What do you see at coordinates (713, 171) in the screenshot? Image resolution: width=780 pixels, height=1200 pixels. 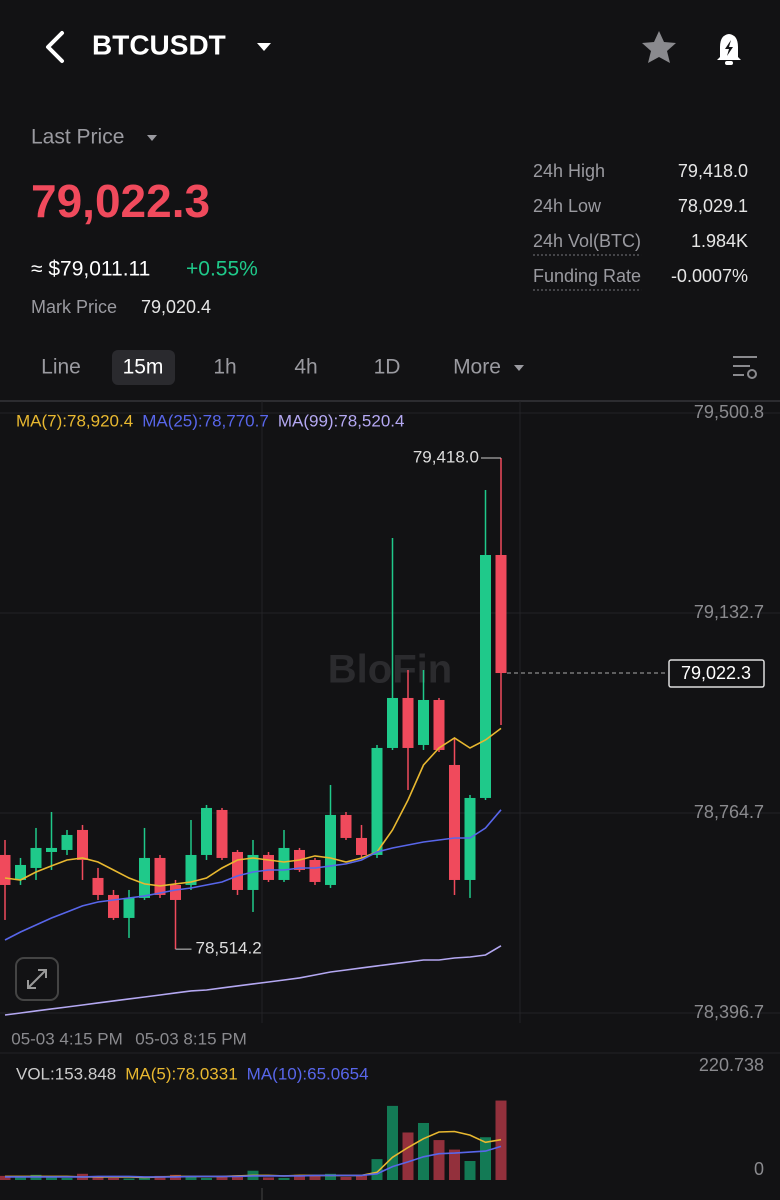 I see `stat-value: 79,418.0` at bounding box center [713, 171].